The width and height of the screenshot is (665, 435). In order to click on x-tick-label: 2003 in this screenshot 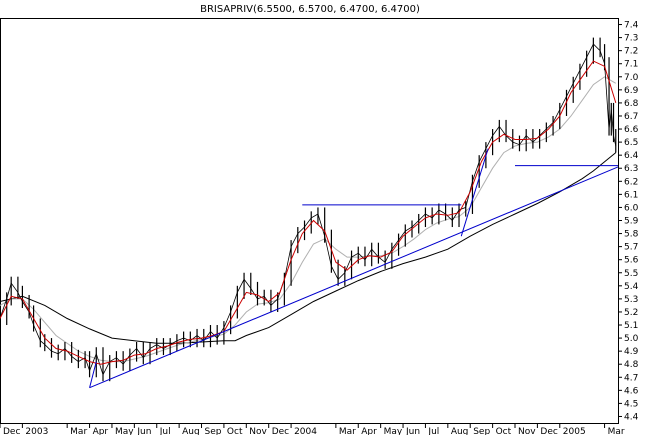, I will do `click(36, 431)`.